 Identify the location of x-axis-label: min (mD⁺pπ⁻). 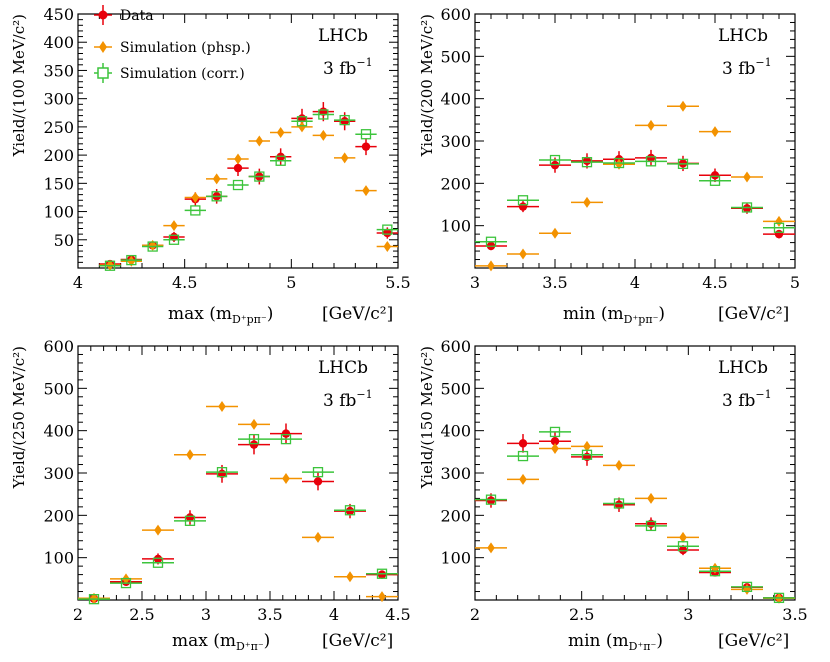
(614, 315).